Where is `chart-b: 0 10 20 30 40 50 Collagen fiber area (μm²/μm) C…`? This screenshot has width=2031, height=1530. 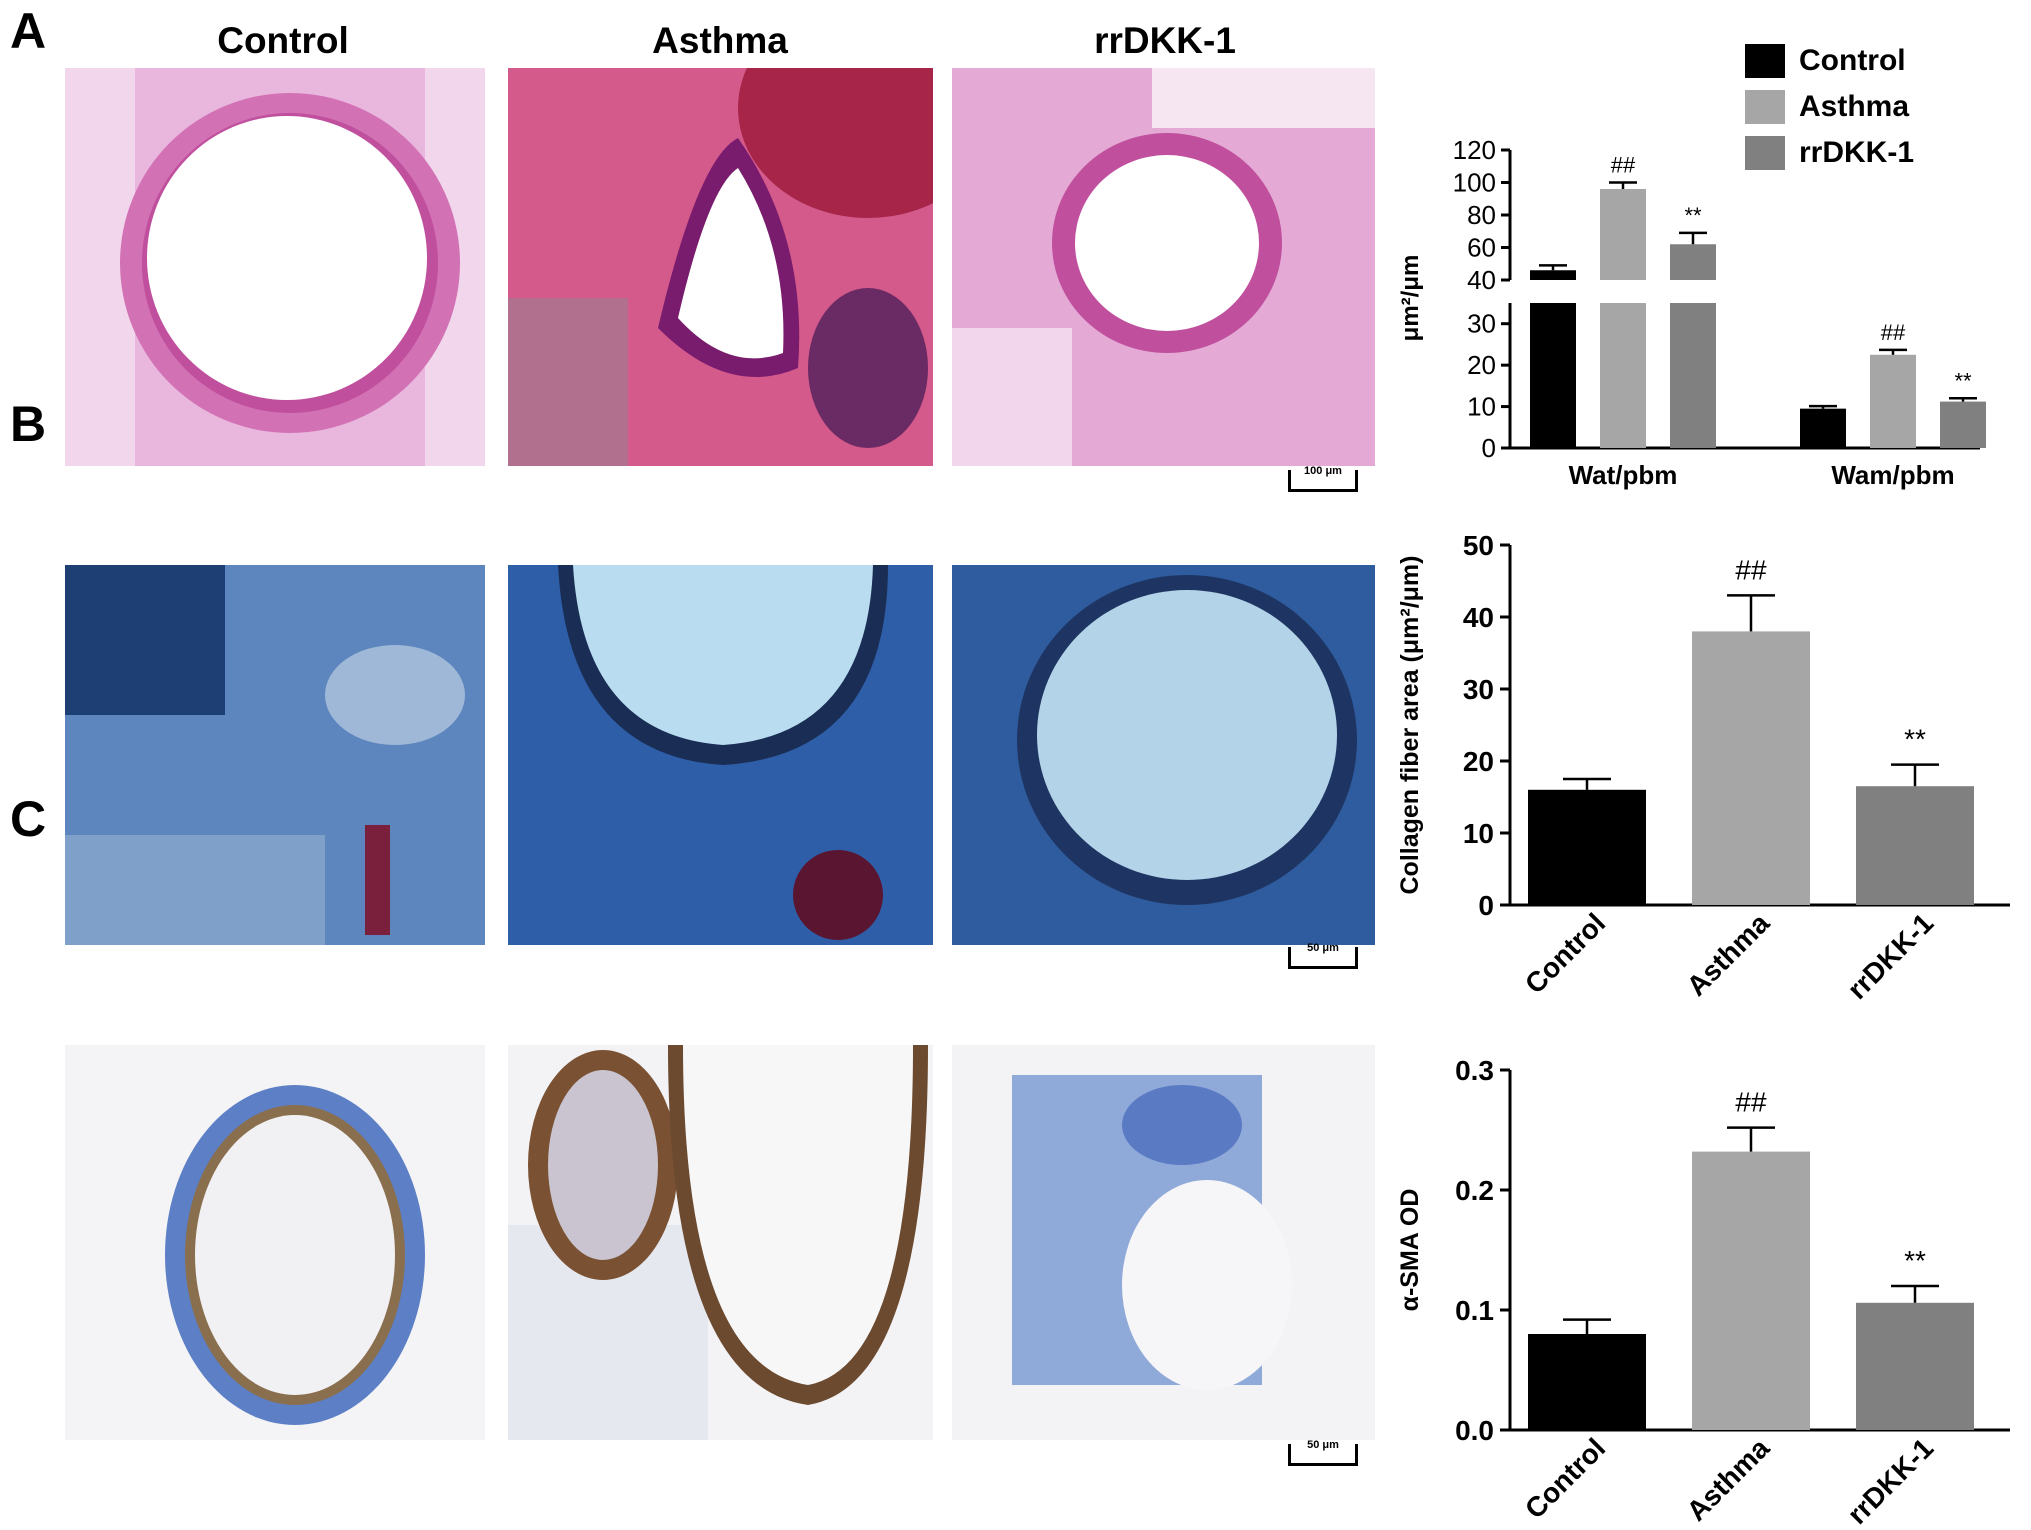 chart-b: 0 10 20 30 40 50 Collagen fiber area (μm²/μm) C… is located at coordinates (1700, 755).